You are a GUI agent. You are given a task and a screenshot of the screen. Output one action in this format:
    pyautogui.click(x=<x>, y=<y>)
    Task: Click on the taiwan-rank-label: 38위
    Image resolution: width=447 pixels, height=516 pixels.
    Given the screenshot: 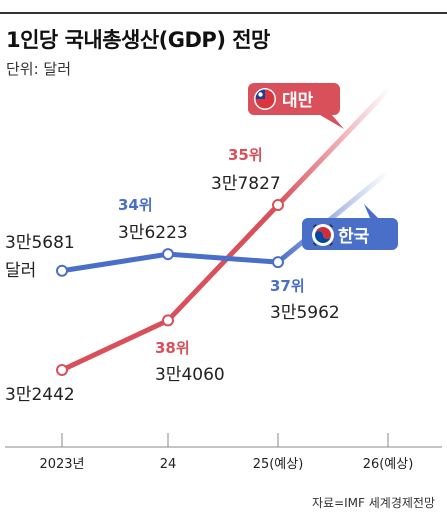 What is the action you would take?
    pyautogui.click(x=172, y=348)
    